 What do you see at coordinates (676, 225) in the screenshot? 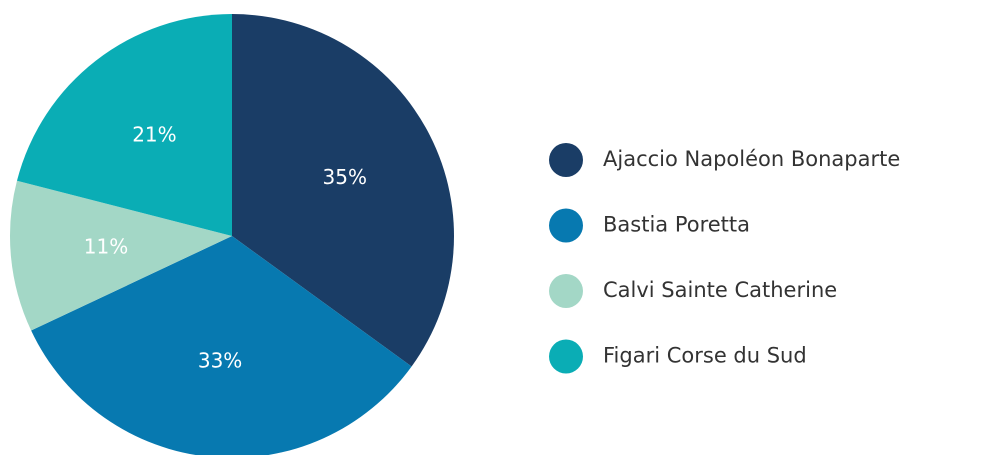
I see `legend-label: Bastia Poretta` at bounding box center [676, 225].